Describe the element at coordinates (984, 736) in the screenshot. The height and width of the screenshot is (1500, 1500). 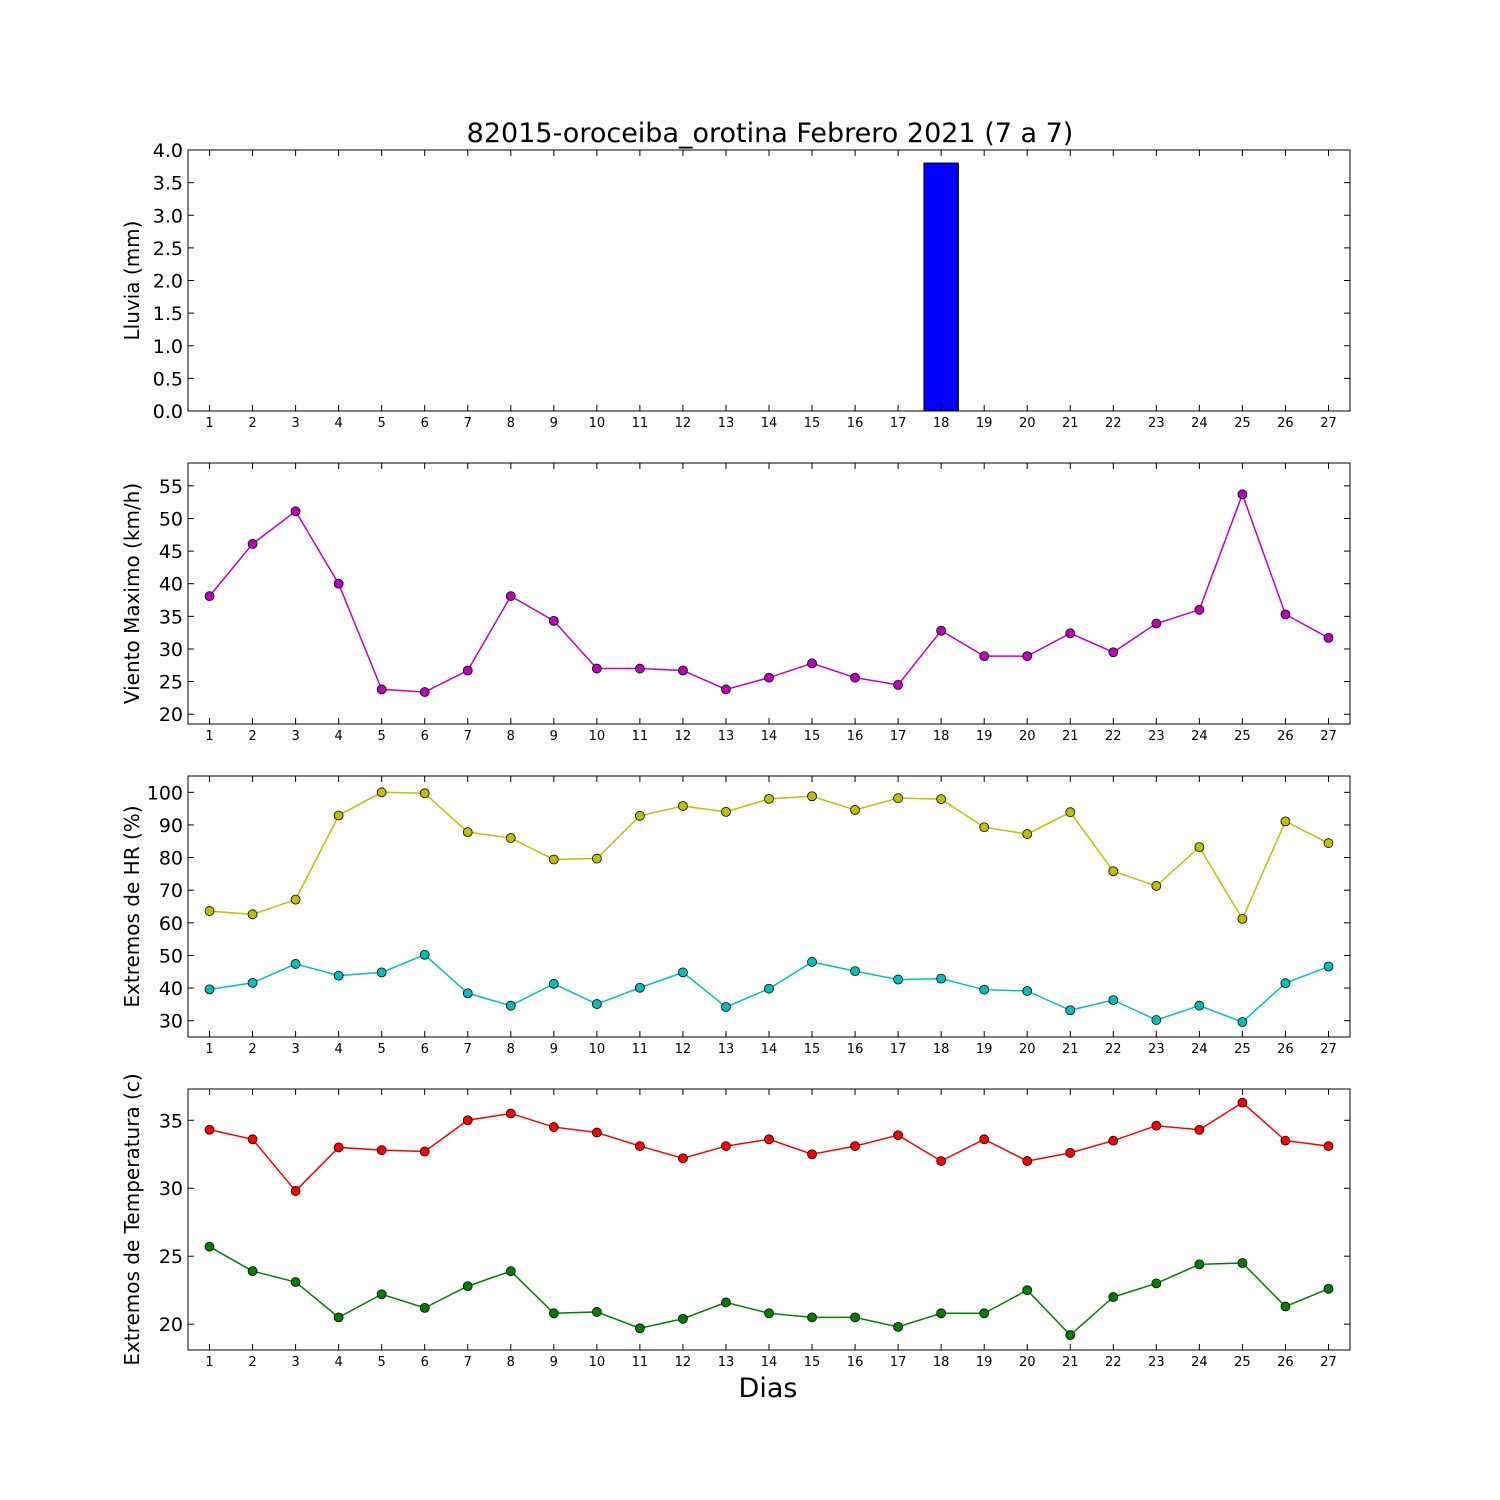
I see `x-tick-label: 19` at that location.